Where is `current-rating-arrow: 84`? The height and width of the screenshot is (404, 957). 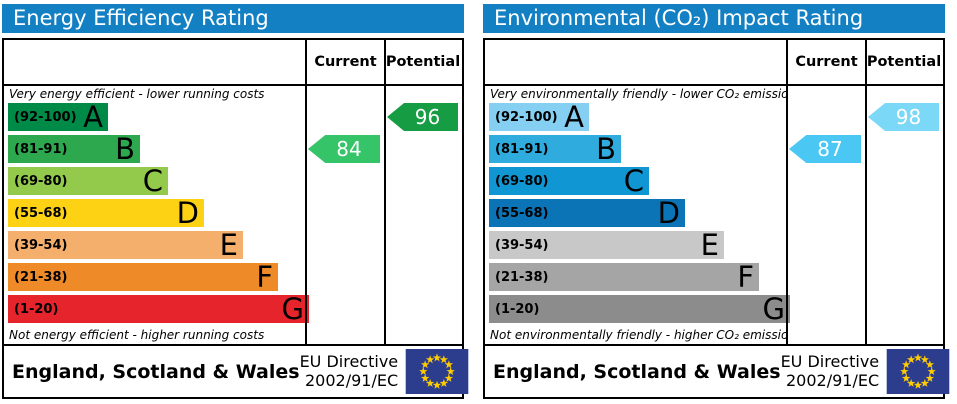
current-rating-arrow: 84 is located at coordinates (344, 149).